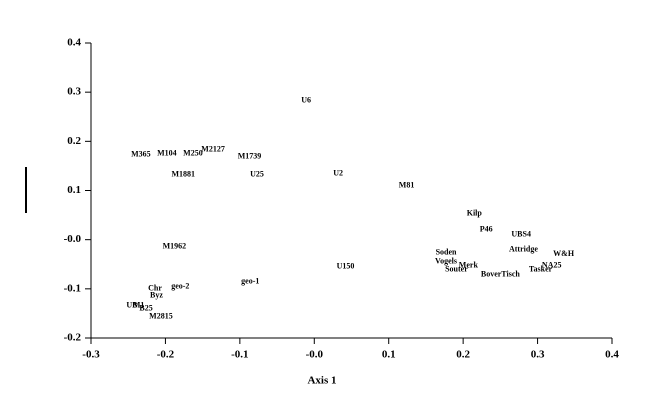  Describe the element at coordinates (175, 245) in the screenshot. I see `point-label: M1962` at that location.